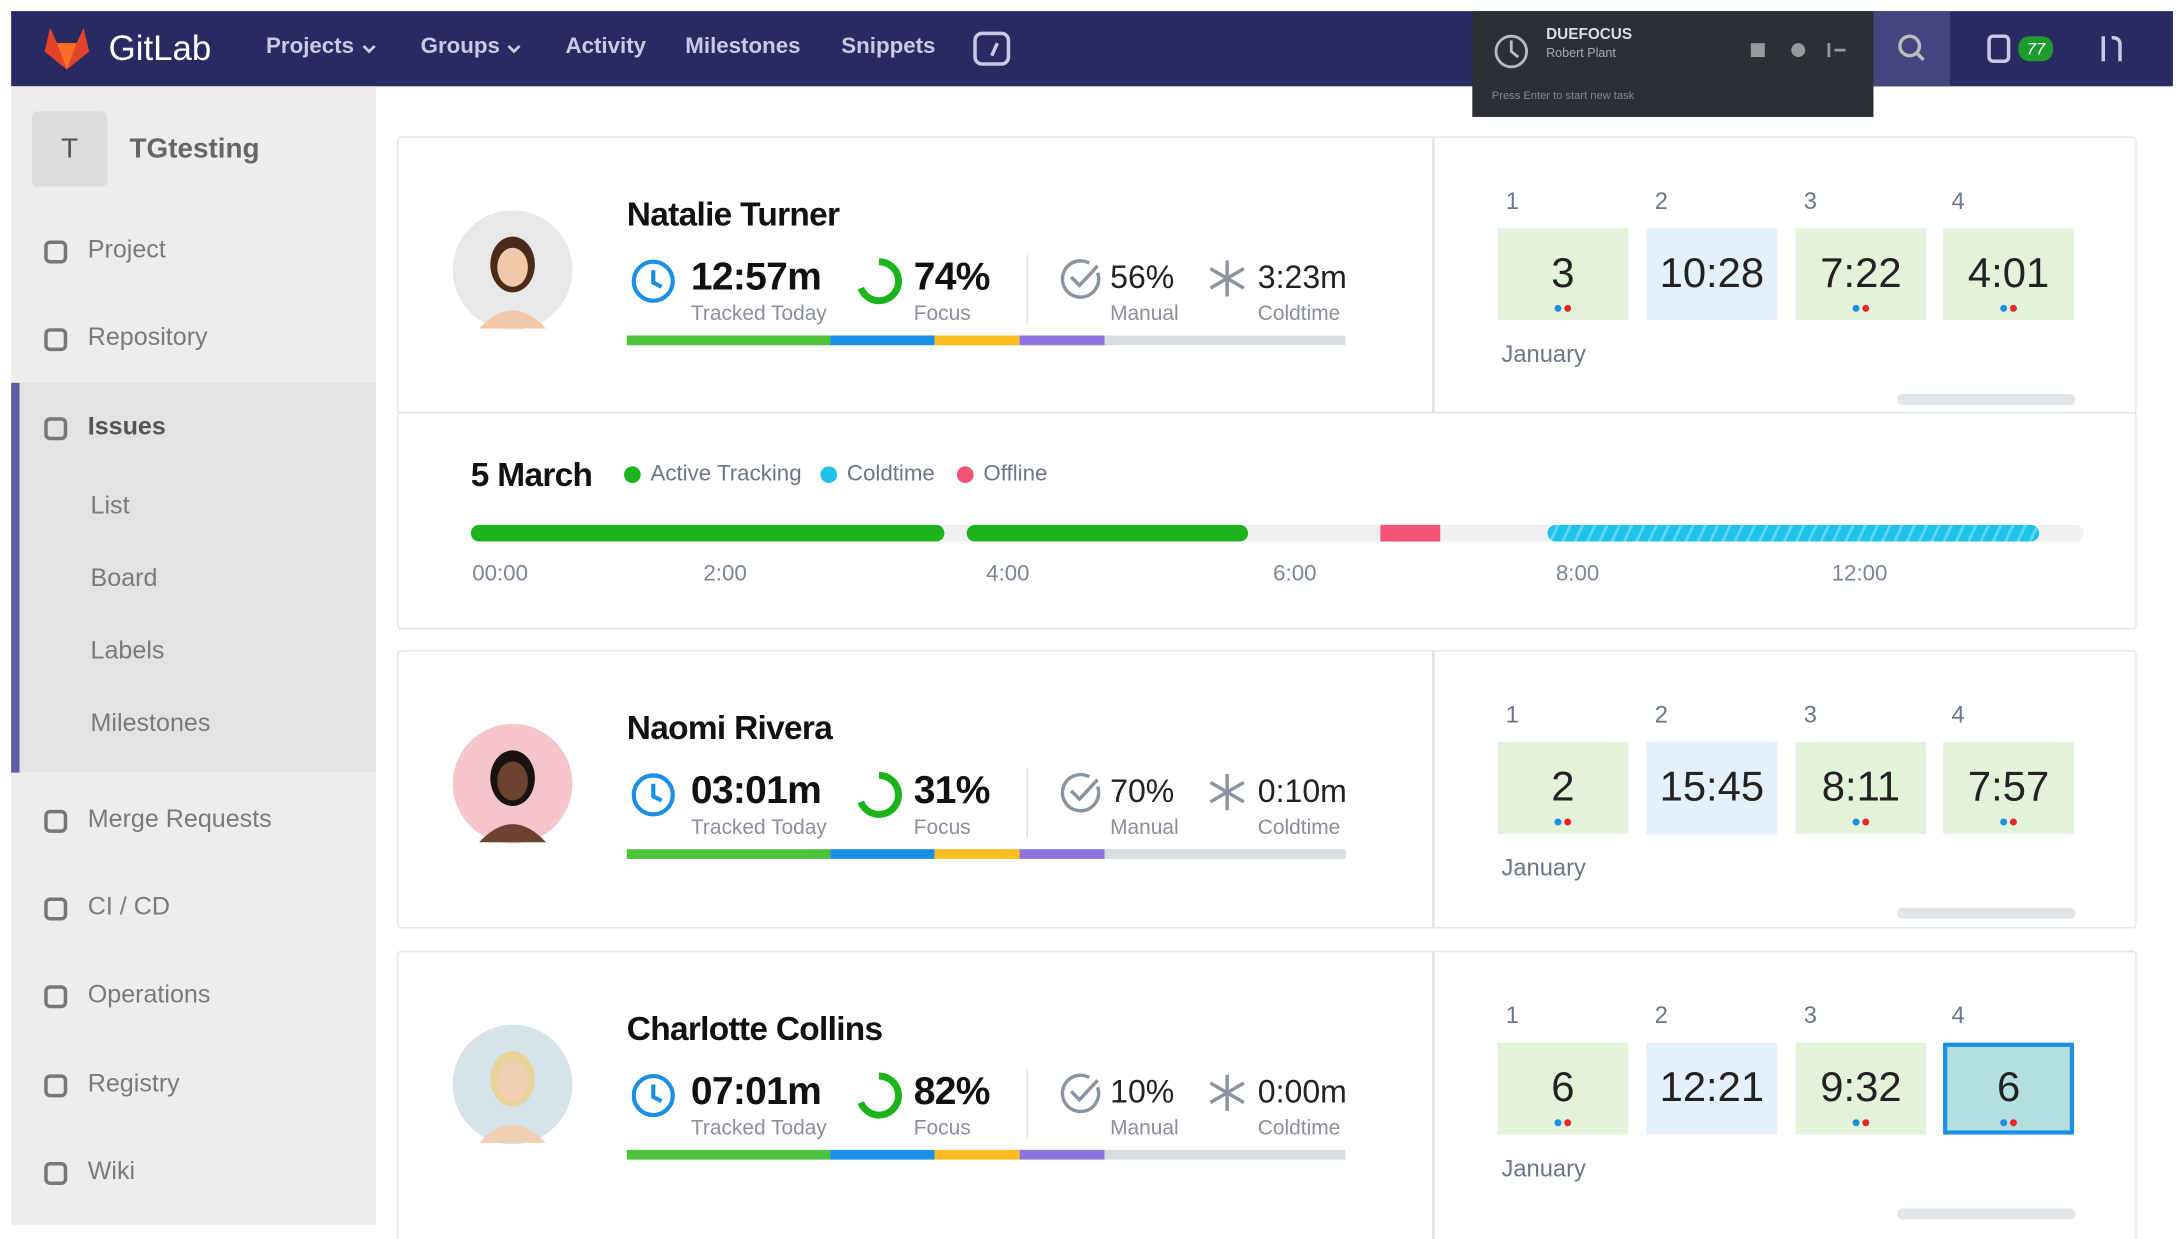 Image resolution: width=2184 pixels, height=1239 pixels. Describe the element at coordinates (1712, 787) in the screenshot. I see `day-cell: 15:45` at that location.